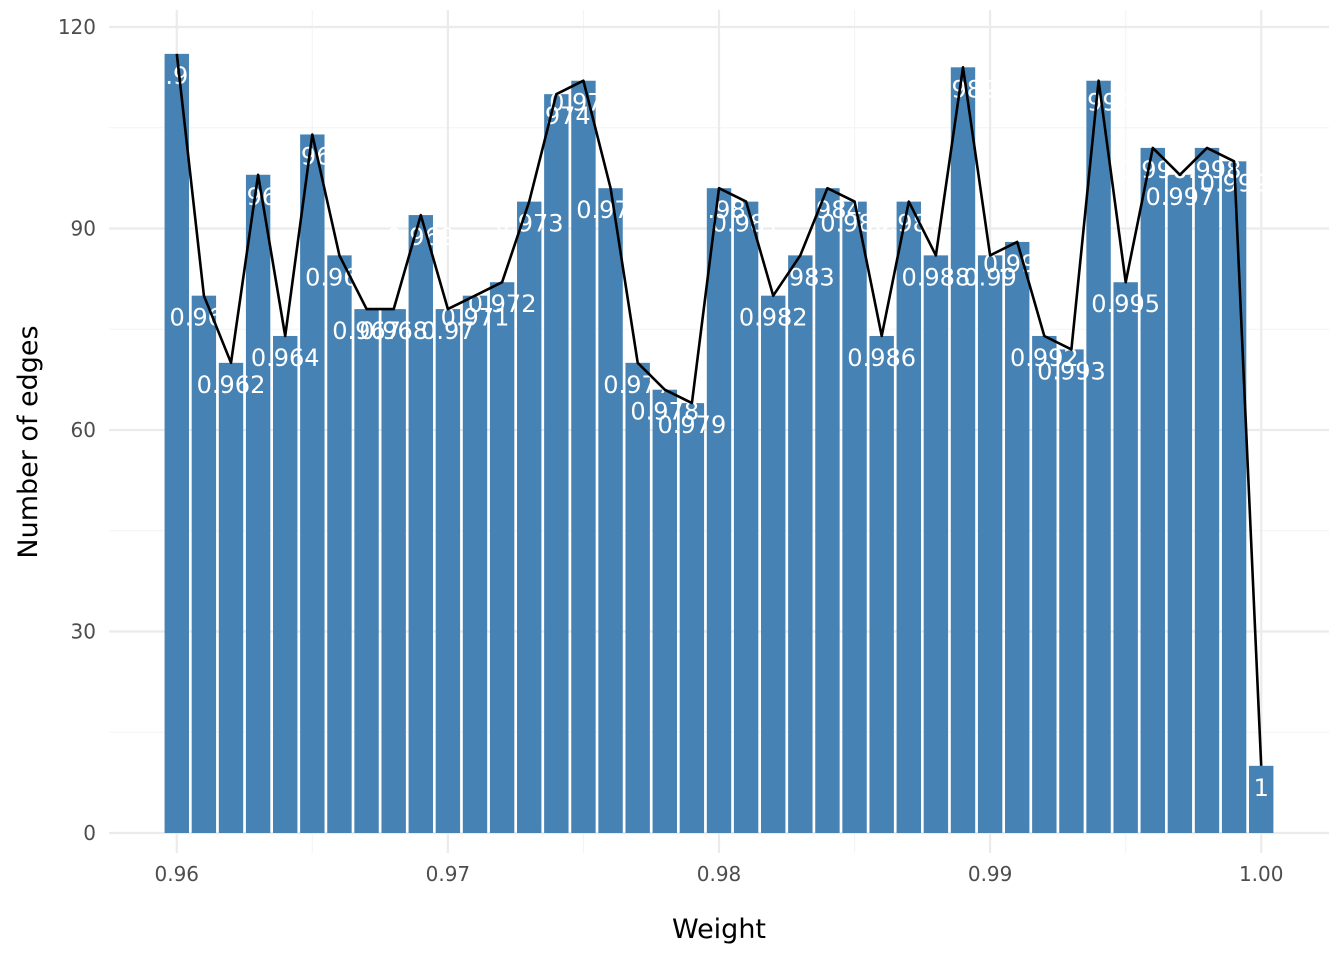  What do you see at coordinates (83, 229) in the screenshot?
I see `y-tick-label: 90` at bounding box center [83, 229].